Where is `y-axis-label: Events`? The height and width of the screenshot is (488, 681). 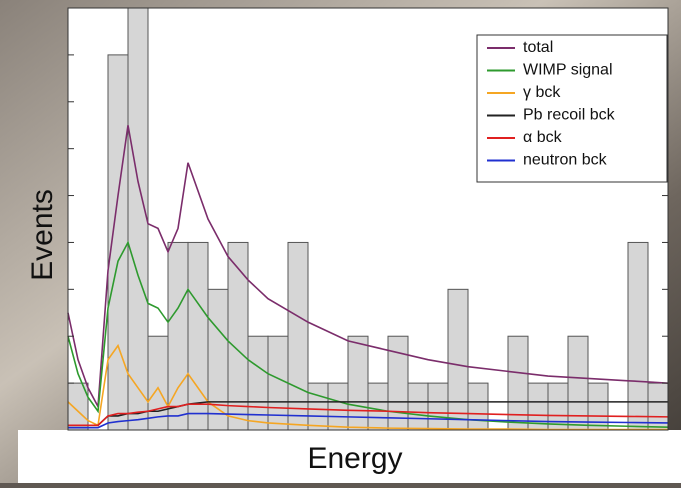 y-axis-label: Events is located at coordinates (42, 235).